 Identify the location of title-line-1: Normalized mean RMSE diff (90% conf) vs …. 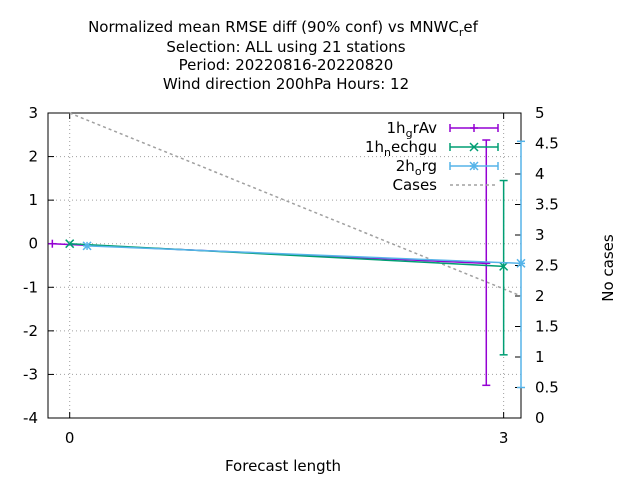
(283, 28).